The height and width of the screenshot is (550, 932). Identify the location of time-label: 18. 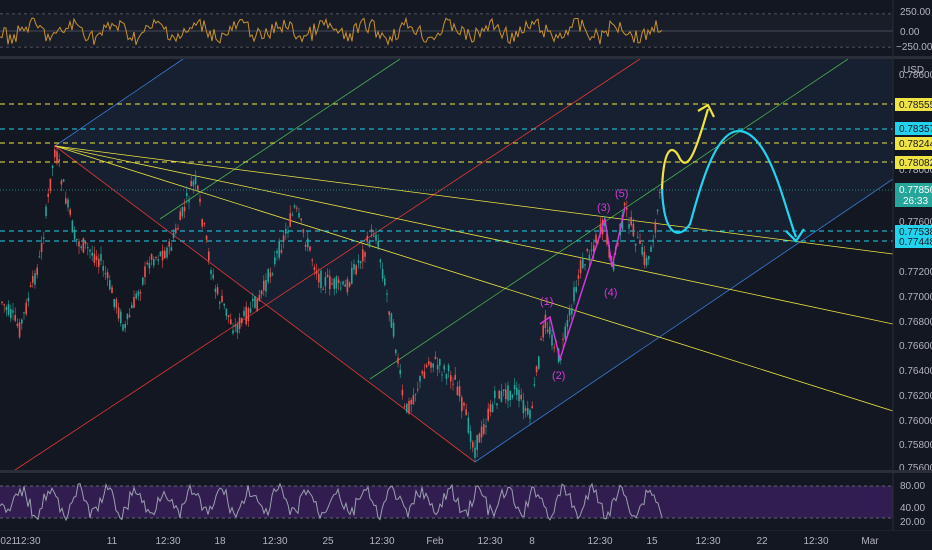
(220, 541).